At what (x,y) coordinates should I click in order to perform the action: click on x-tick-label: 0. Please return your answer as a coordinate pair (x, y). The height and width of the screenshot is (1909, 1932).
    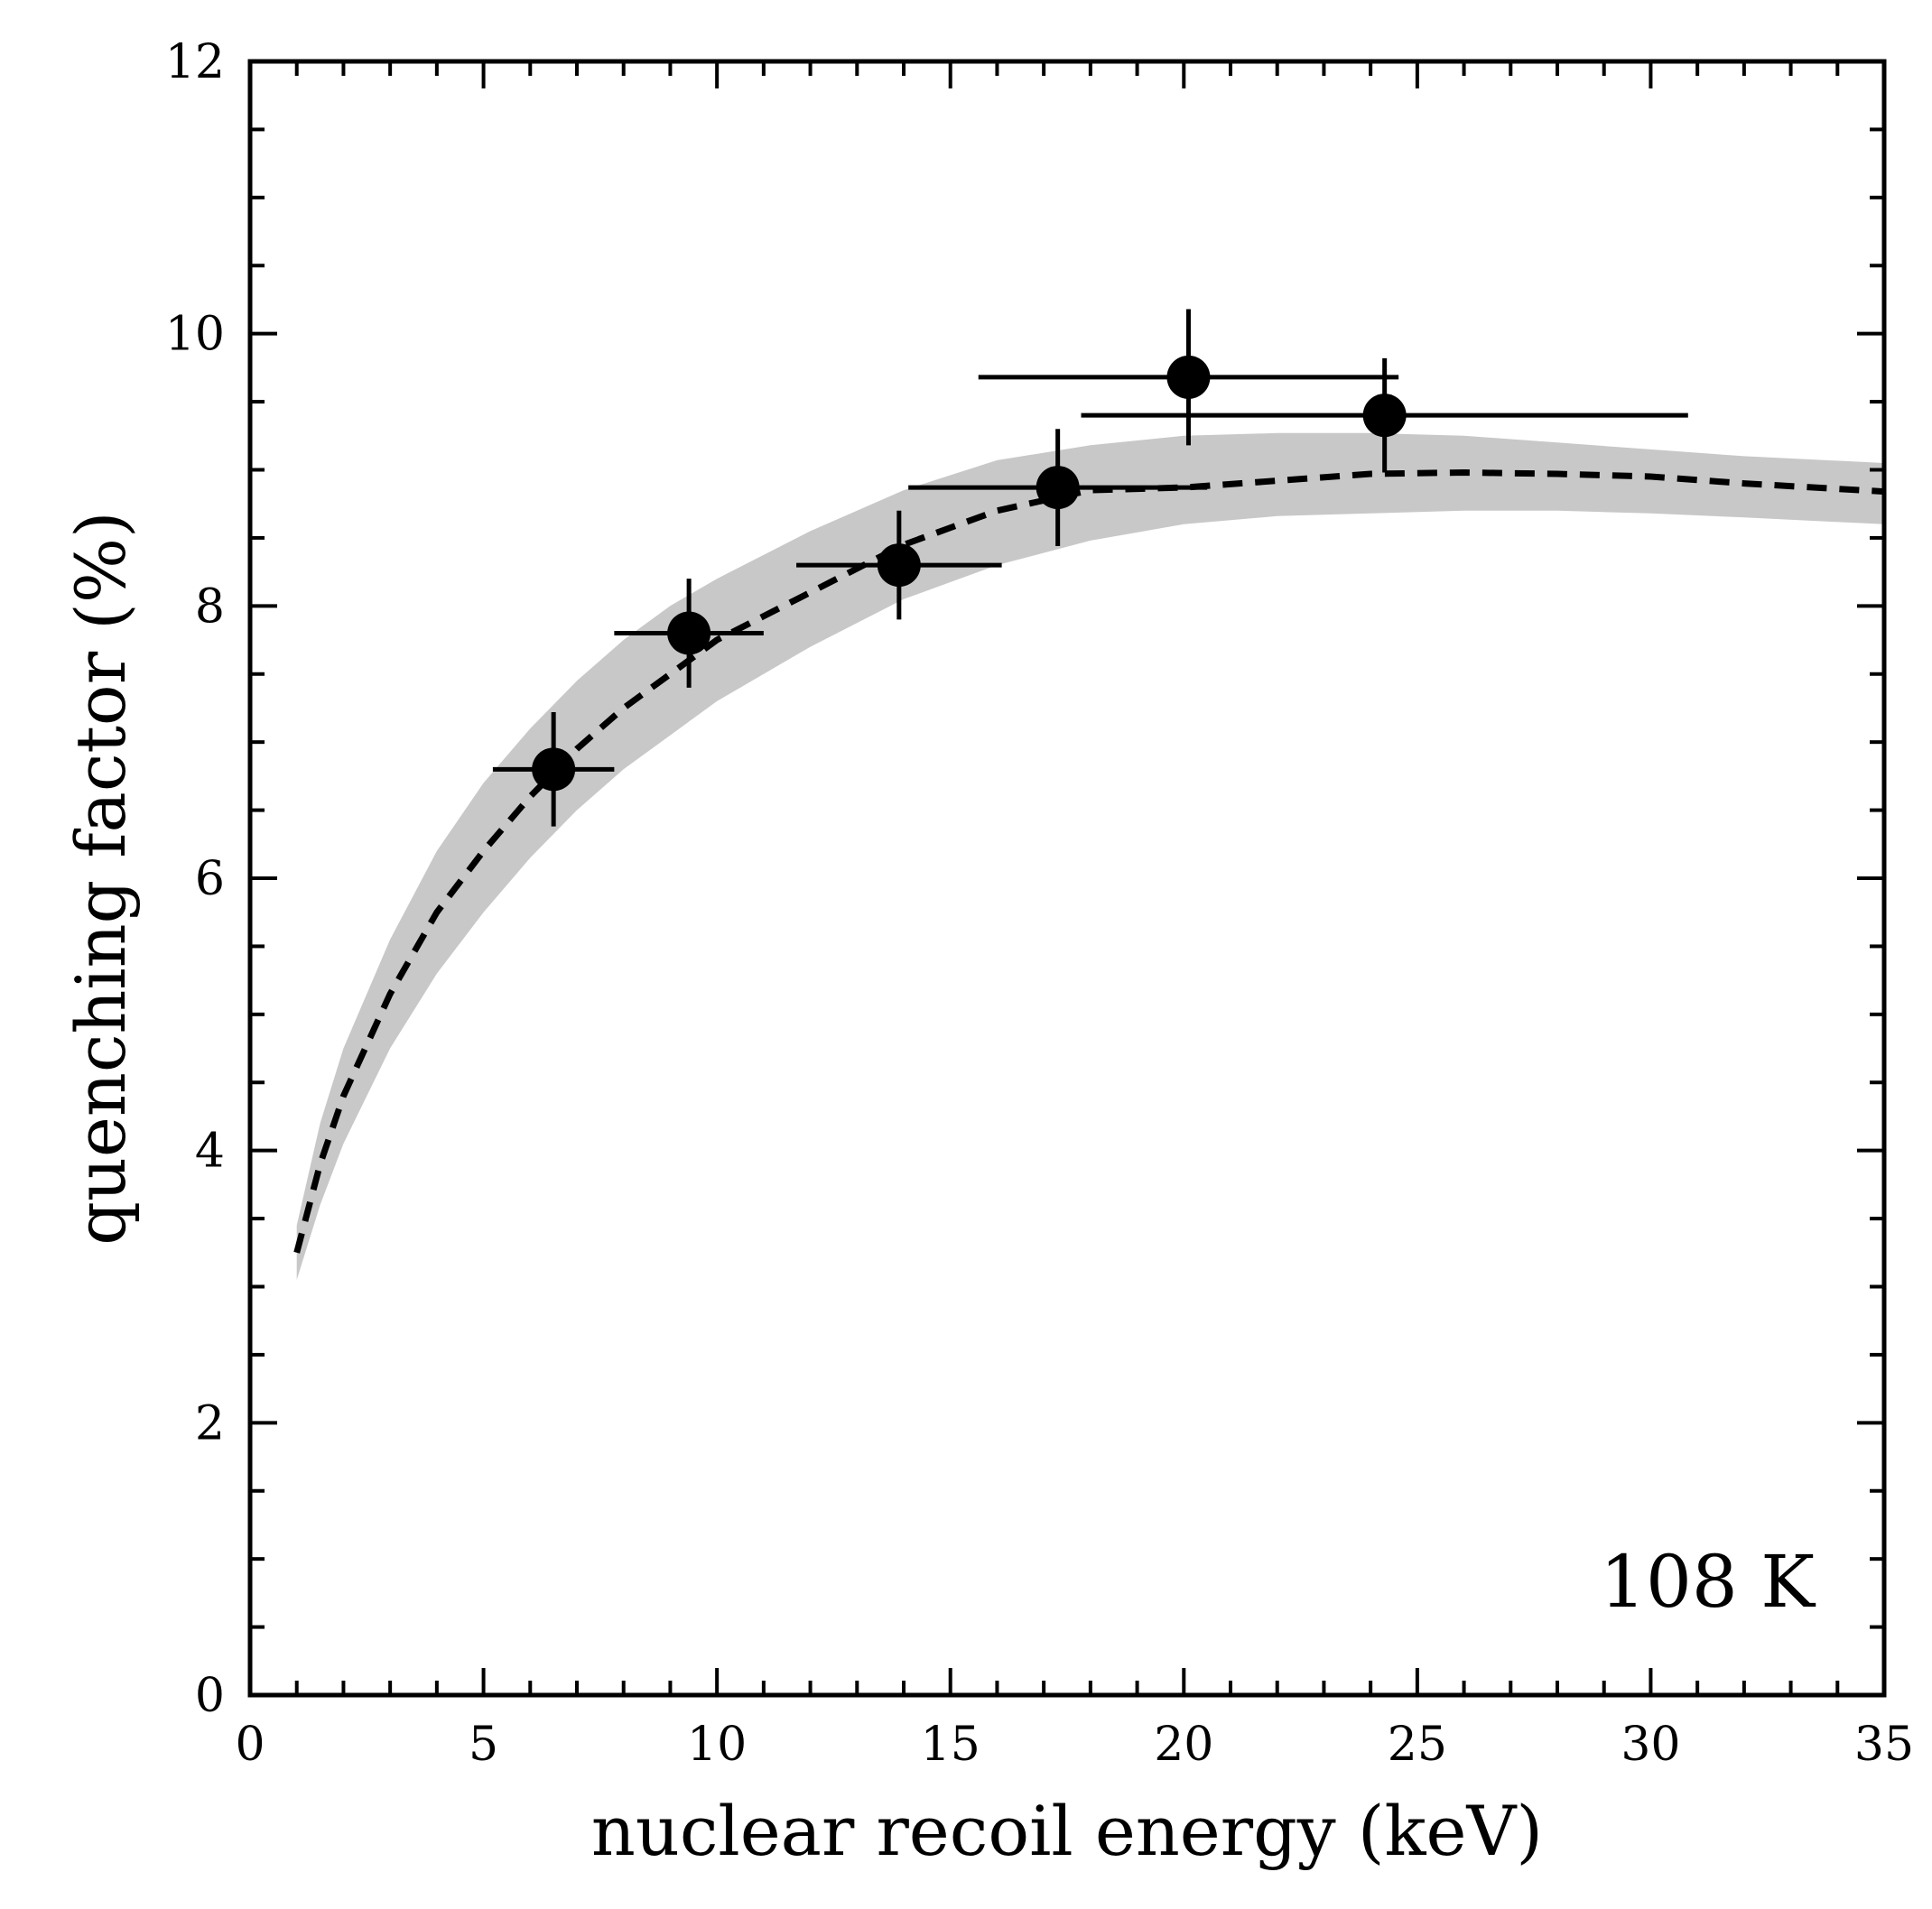
    Looking at the image, I should click on (250, 1745).